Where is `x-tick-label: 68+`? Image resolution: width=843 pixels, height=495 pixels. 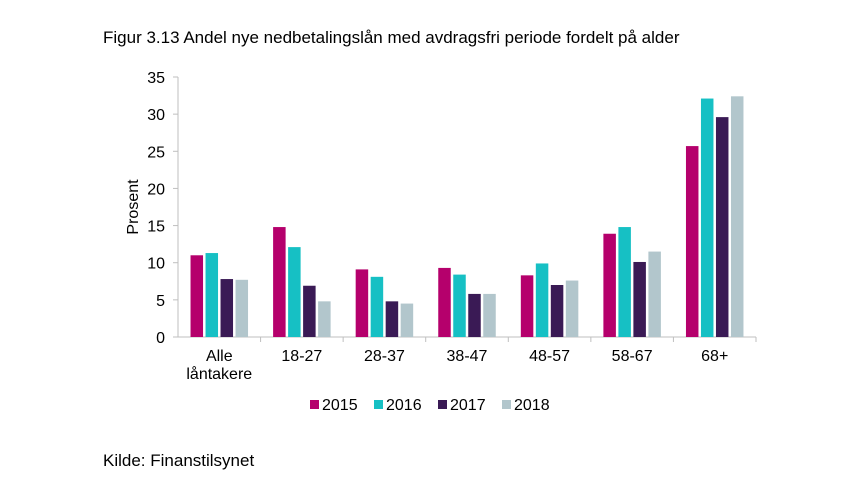 x-tick-label: 68+ is located at coordinates (714, 356).